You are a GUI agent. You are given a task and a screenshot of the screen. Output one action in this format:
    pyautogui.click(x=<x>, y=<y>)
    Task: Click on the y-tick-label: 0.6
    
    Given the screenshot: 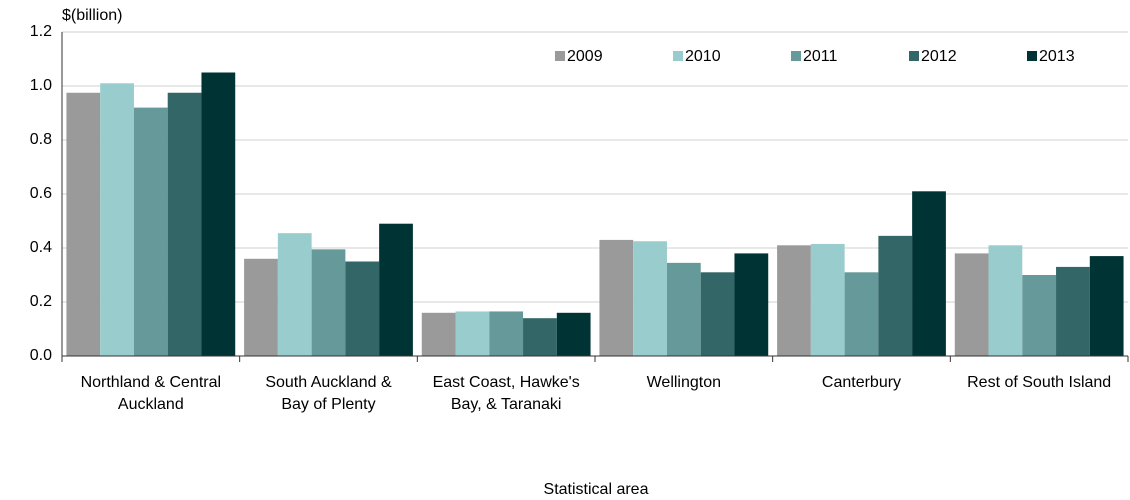 What is the action you would take?
    pyautogui.click(x=41, y=193)
    